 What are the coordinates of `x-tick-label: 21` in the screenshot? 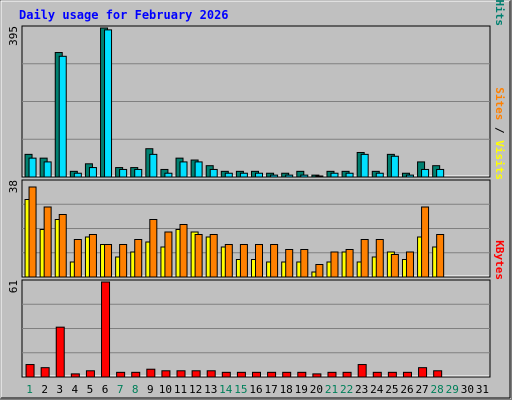 It's located at (331, 389).